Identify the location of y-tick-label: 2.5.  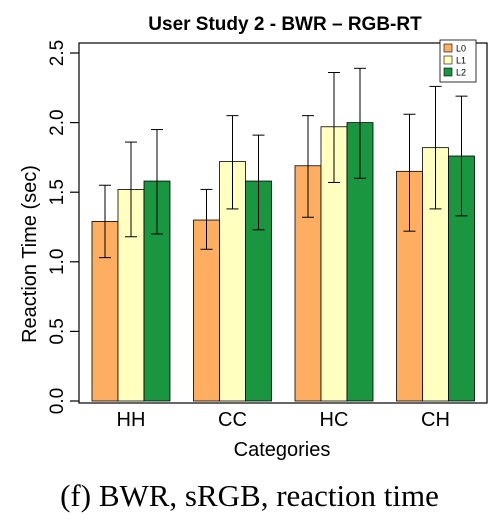
(57, 53).